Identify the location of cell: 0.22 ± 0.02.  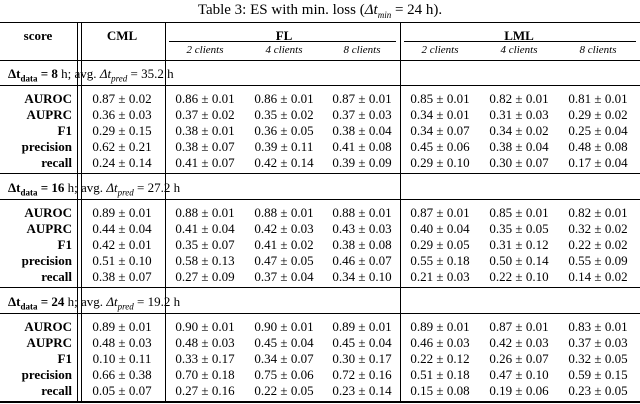
(598, 244).